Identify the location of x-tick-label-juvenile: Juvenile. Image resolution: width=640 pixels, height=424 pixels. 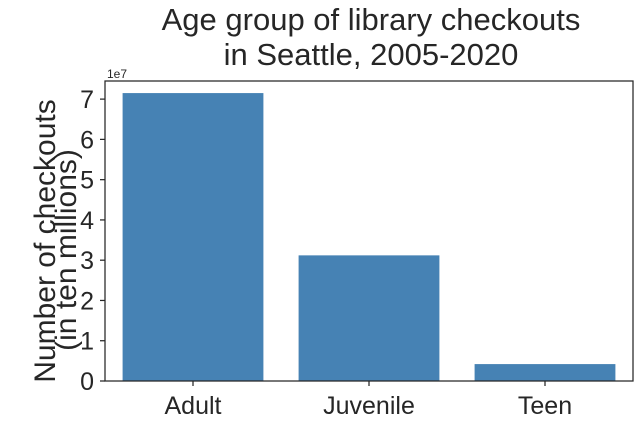
(369, 406).